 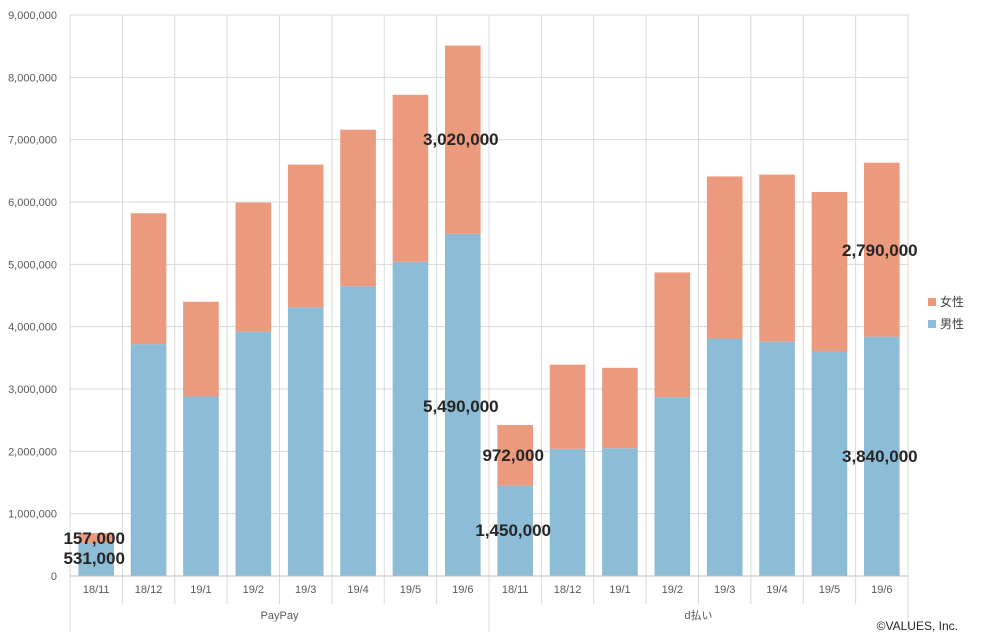 What do you see at coordinates (32, 78) in the screenshot?
I see `y-tick-label: 8,000,000` at bounding box center [32, 78].